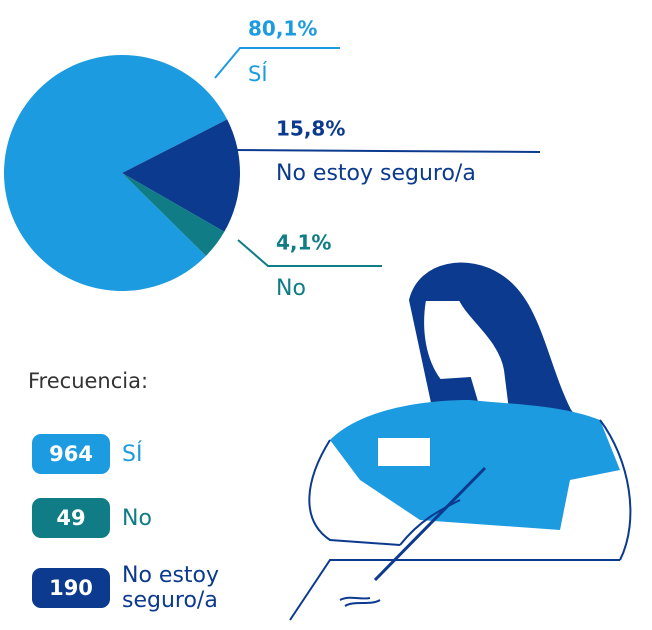 The image size is (652, 630). What do you see at coordinates (258, 73) in the screenshot?
I see `category-label: SÍ` at bounding box center [258, 73].